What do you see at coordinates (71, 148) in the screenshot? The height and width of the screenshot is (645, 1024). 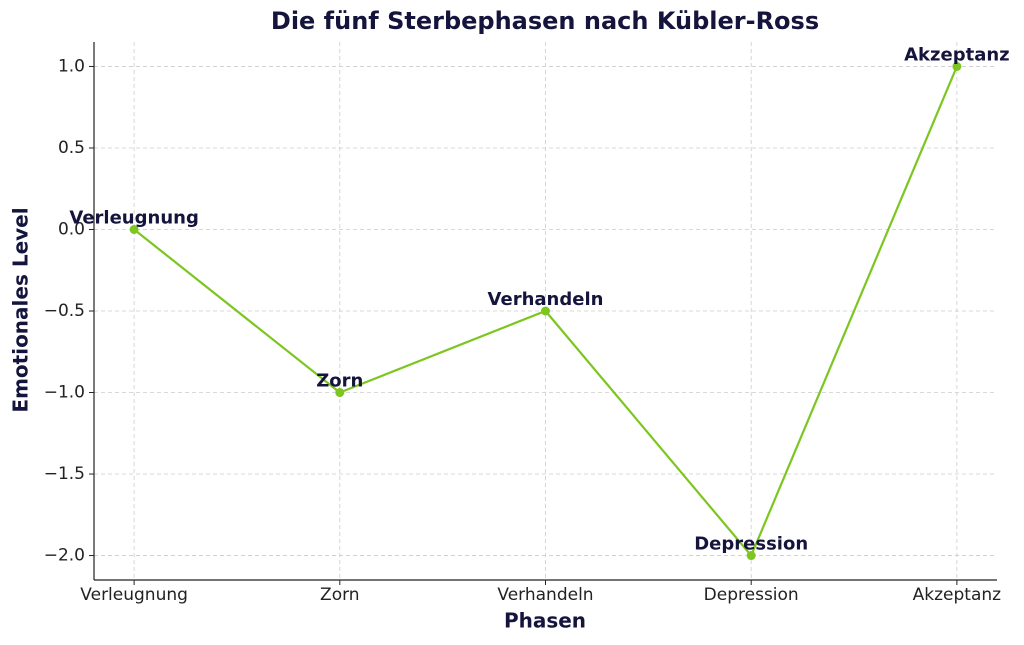 I see `y-tick-label: 0.5` at bounding box center [71, 148].